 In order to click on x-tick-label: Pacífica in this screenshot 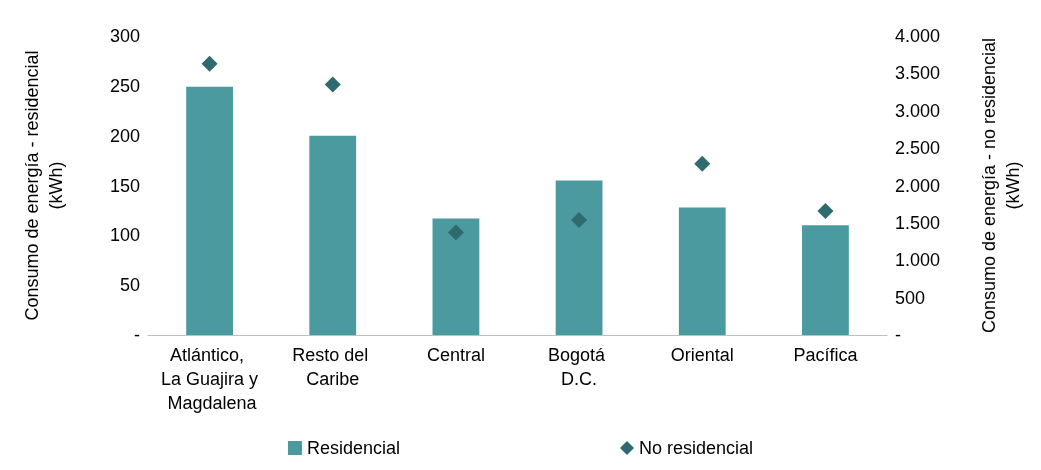, I will do `click(826, 355)`.